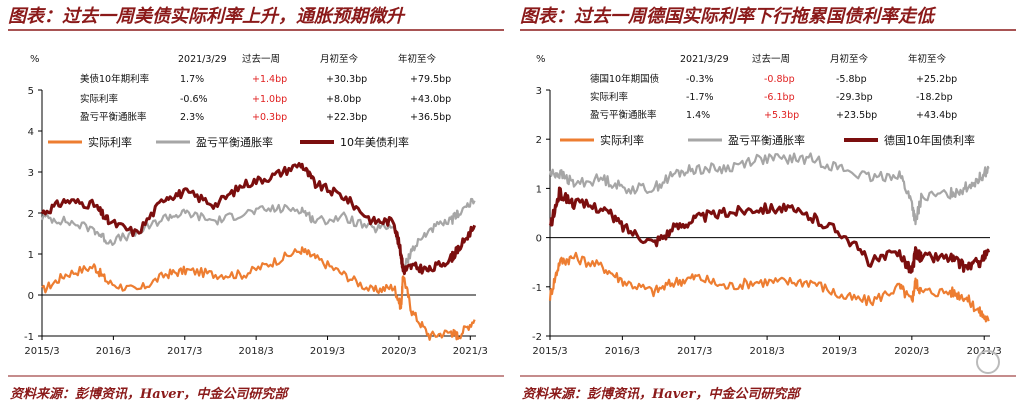 Image resolution: width=1024 pixels, height=410 pixels. I want to click on table-cell: +1.4bp, so click(269, 79).